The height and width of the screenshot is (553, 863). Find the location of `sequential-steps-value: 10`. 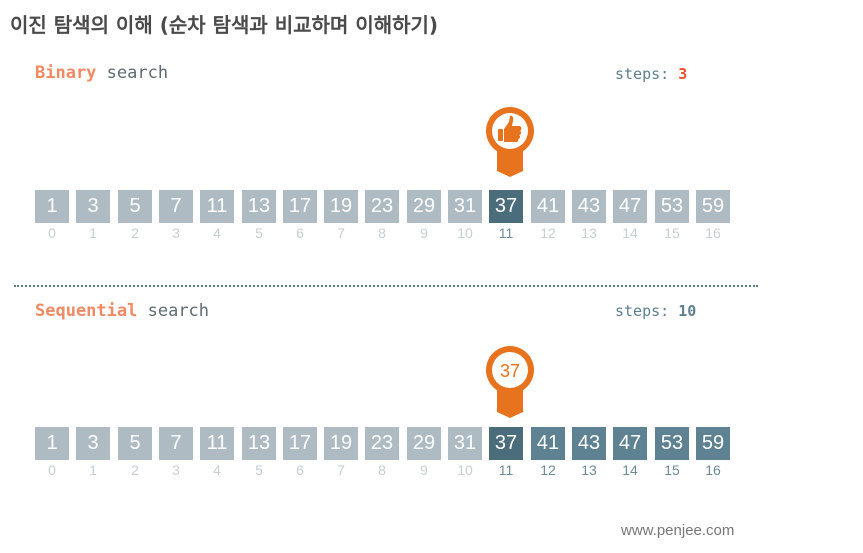

sequential-steps-value: 10 is located at coordinates (687, 311).